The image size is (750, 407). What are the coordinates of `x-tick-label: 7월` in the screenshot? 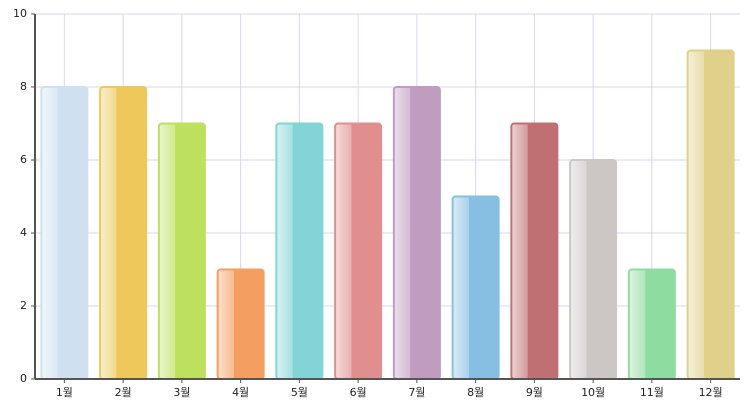 It's located at (416, 392).